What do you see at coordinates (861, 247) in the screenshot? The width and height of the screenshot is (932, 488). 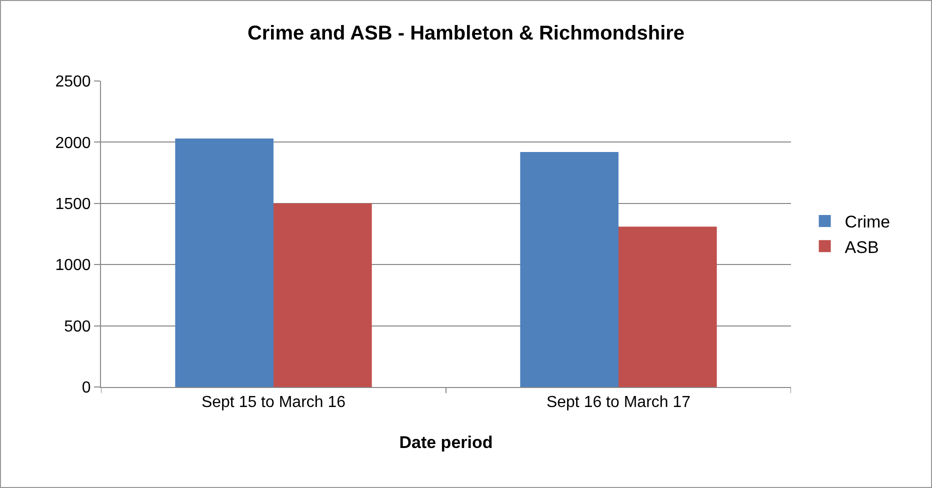 I see `legend-label: ASB` at bounding box center [861, 247].